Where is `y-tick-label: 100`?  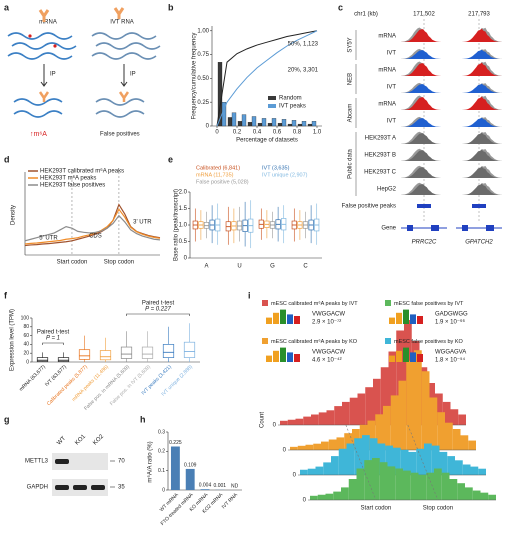 y-tick-label: 100 is located at coordinates (25, 318).